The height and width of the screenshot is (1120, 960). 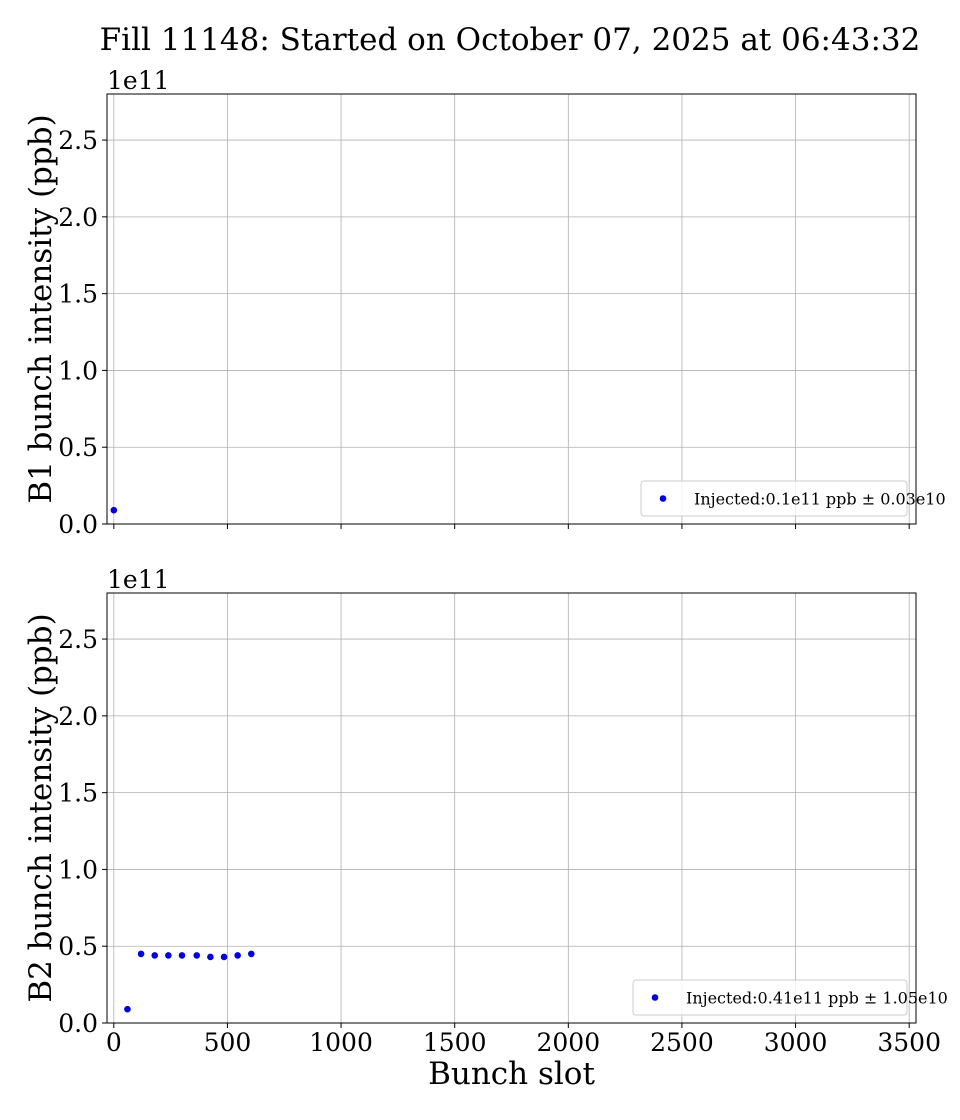 I want to click on y-axis-label: B2 bunch intensity (ppb), so click(x=41, y=807).